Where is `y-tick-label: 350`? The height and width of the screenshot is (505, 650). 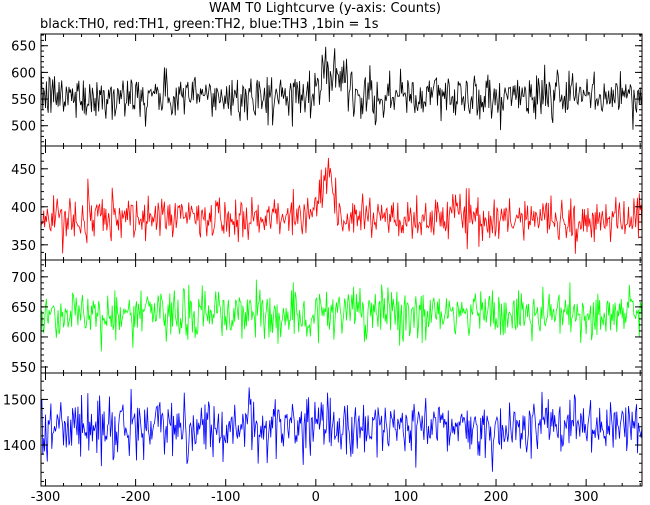 y-tick-label: 350 is located at coordinates (23, 246).